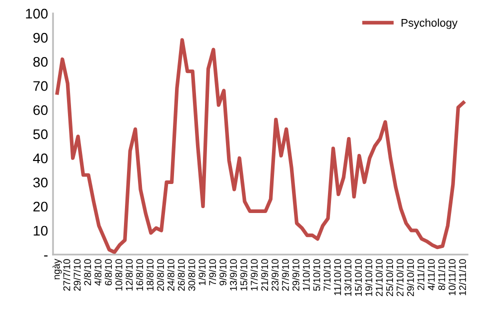 This screenshot has height=335, width=482. What do you see at coordinates (37, 13) in the screenshot?
I see `y-tick-label: 100` at bounding box center [37, 13].